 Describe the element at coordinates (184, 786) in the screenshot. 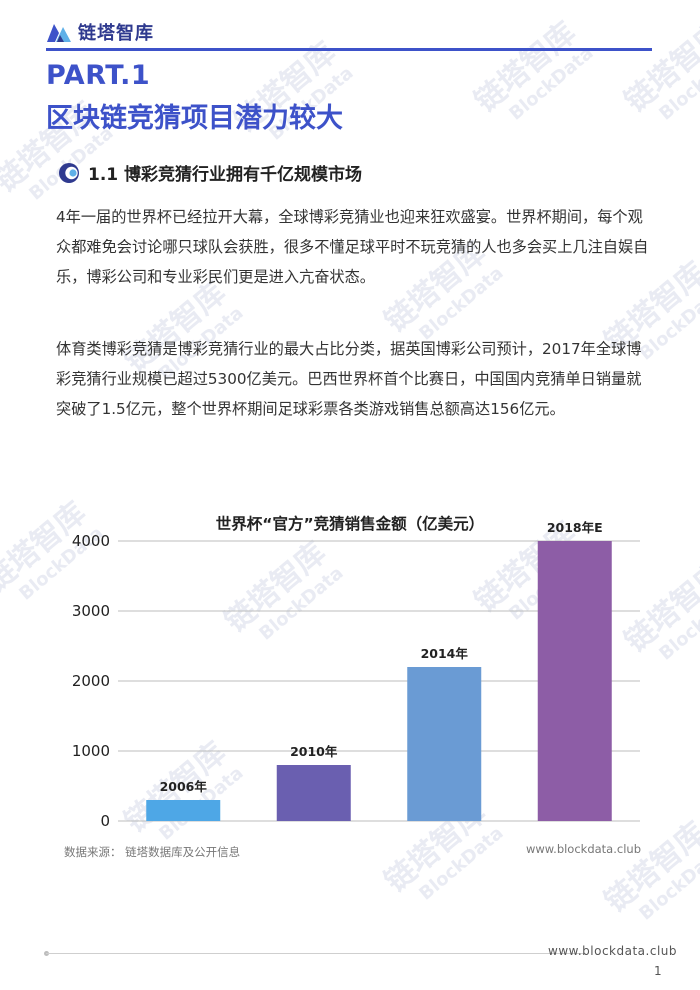

I see `bar-label: 2006年` at that location.